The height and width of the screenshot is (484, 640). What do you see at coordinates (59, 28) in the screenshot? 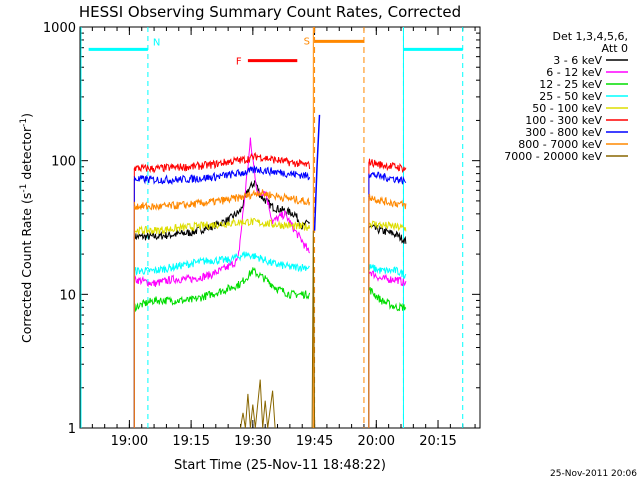
I see `y-tick-label: 1000` at bounding box center [59, 28].